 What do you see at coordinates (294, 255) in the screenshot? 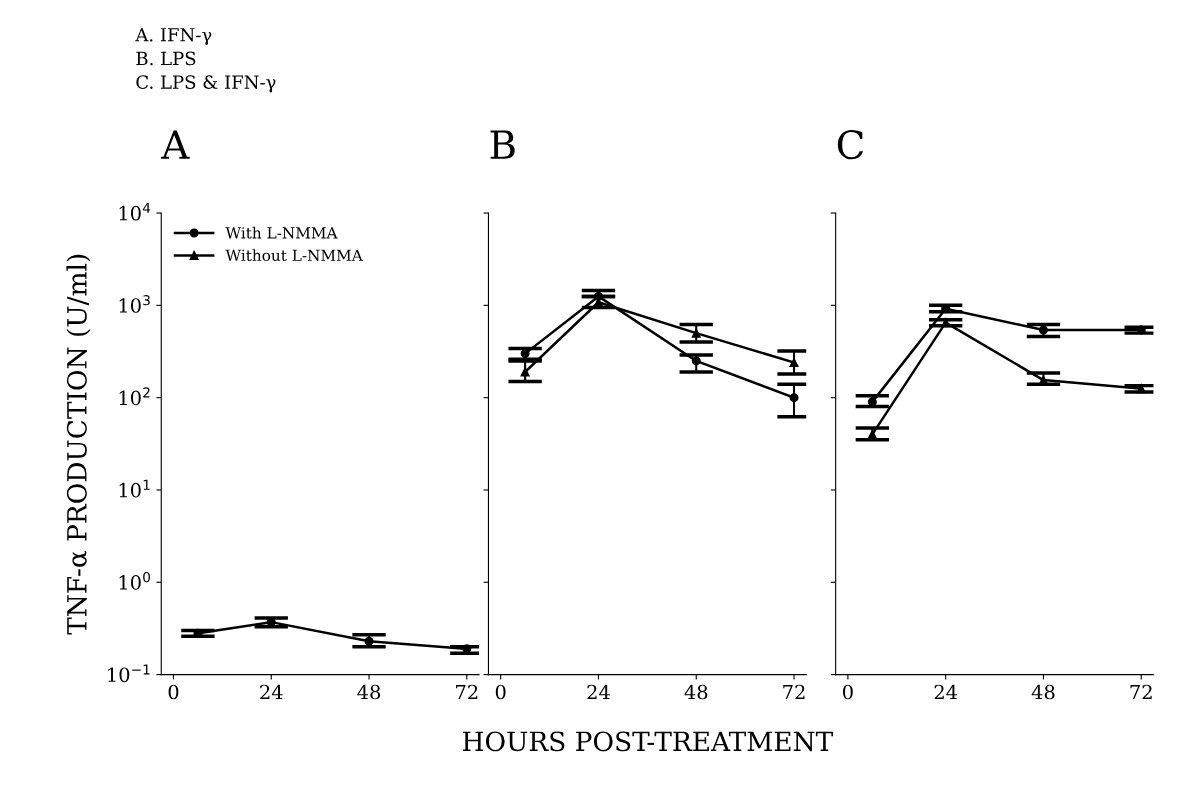
I see `legend-label: Without L-NMMA` at bounding box center [294, 255].